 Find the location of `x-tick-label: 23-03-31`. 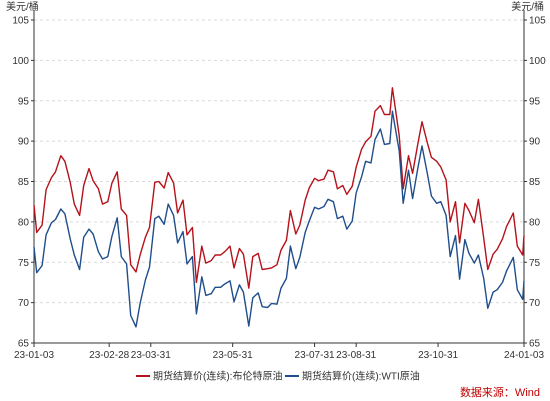

x-tick-label: 23-03-31 is located at coordinates (151, 355).